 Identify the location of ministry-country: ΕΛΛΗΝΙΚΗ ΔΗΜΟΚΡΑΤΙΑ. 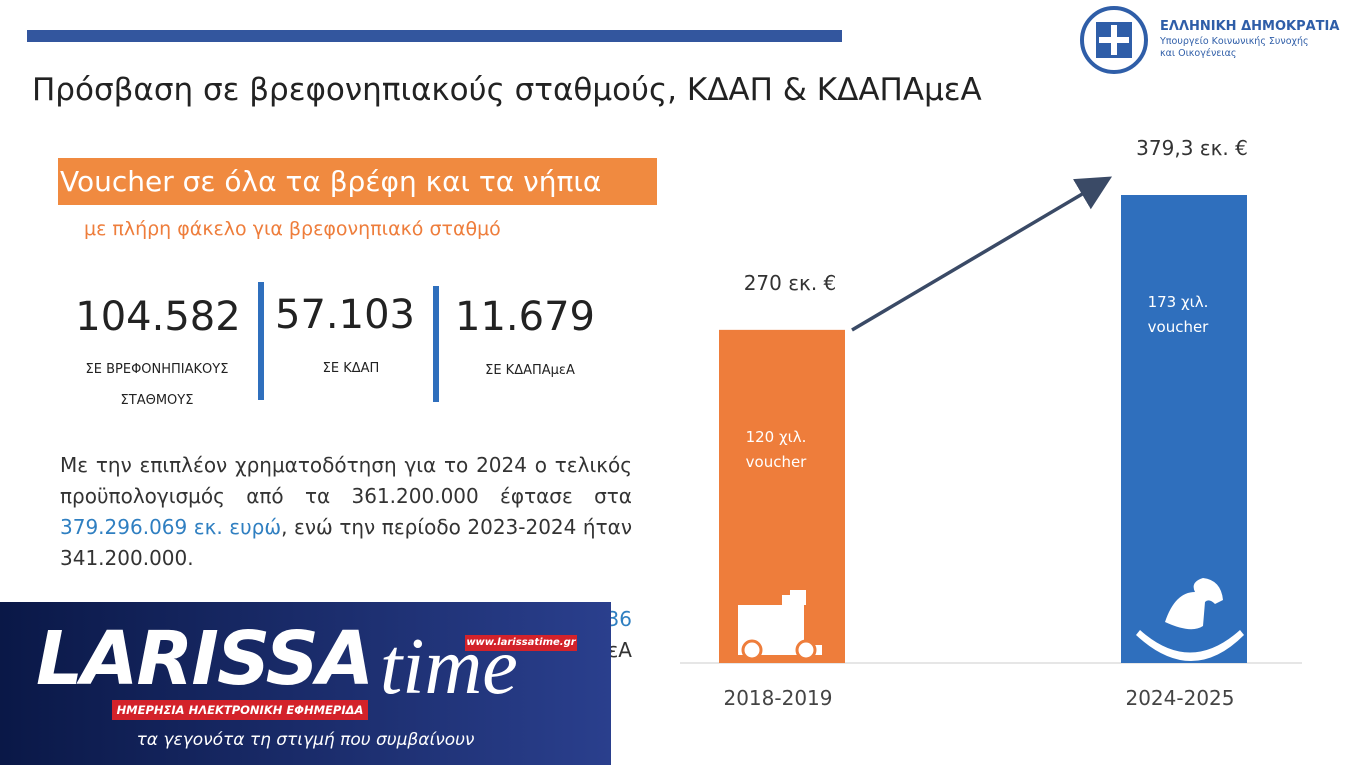
(1249, 26).